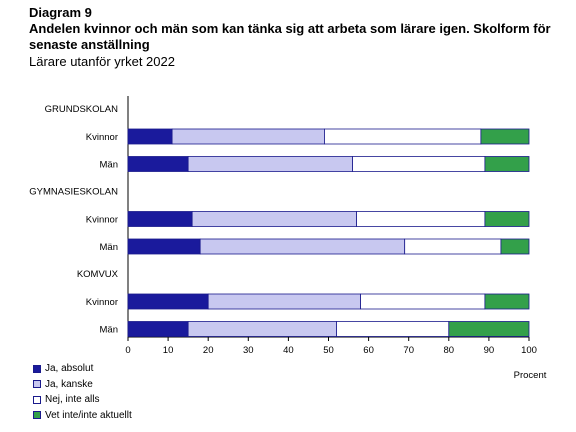 Image resolution: width=576 pixels, height=432 pixels. Describe the element at coordinates (69, 384) in the screenshot. I see `legend-label: Ja, kanske` at that location.